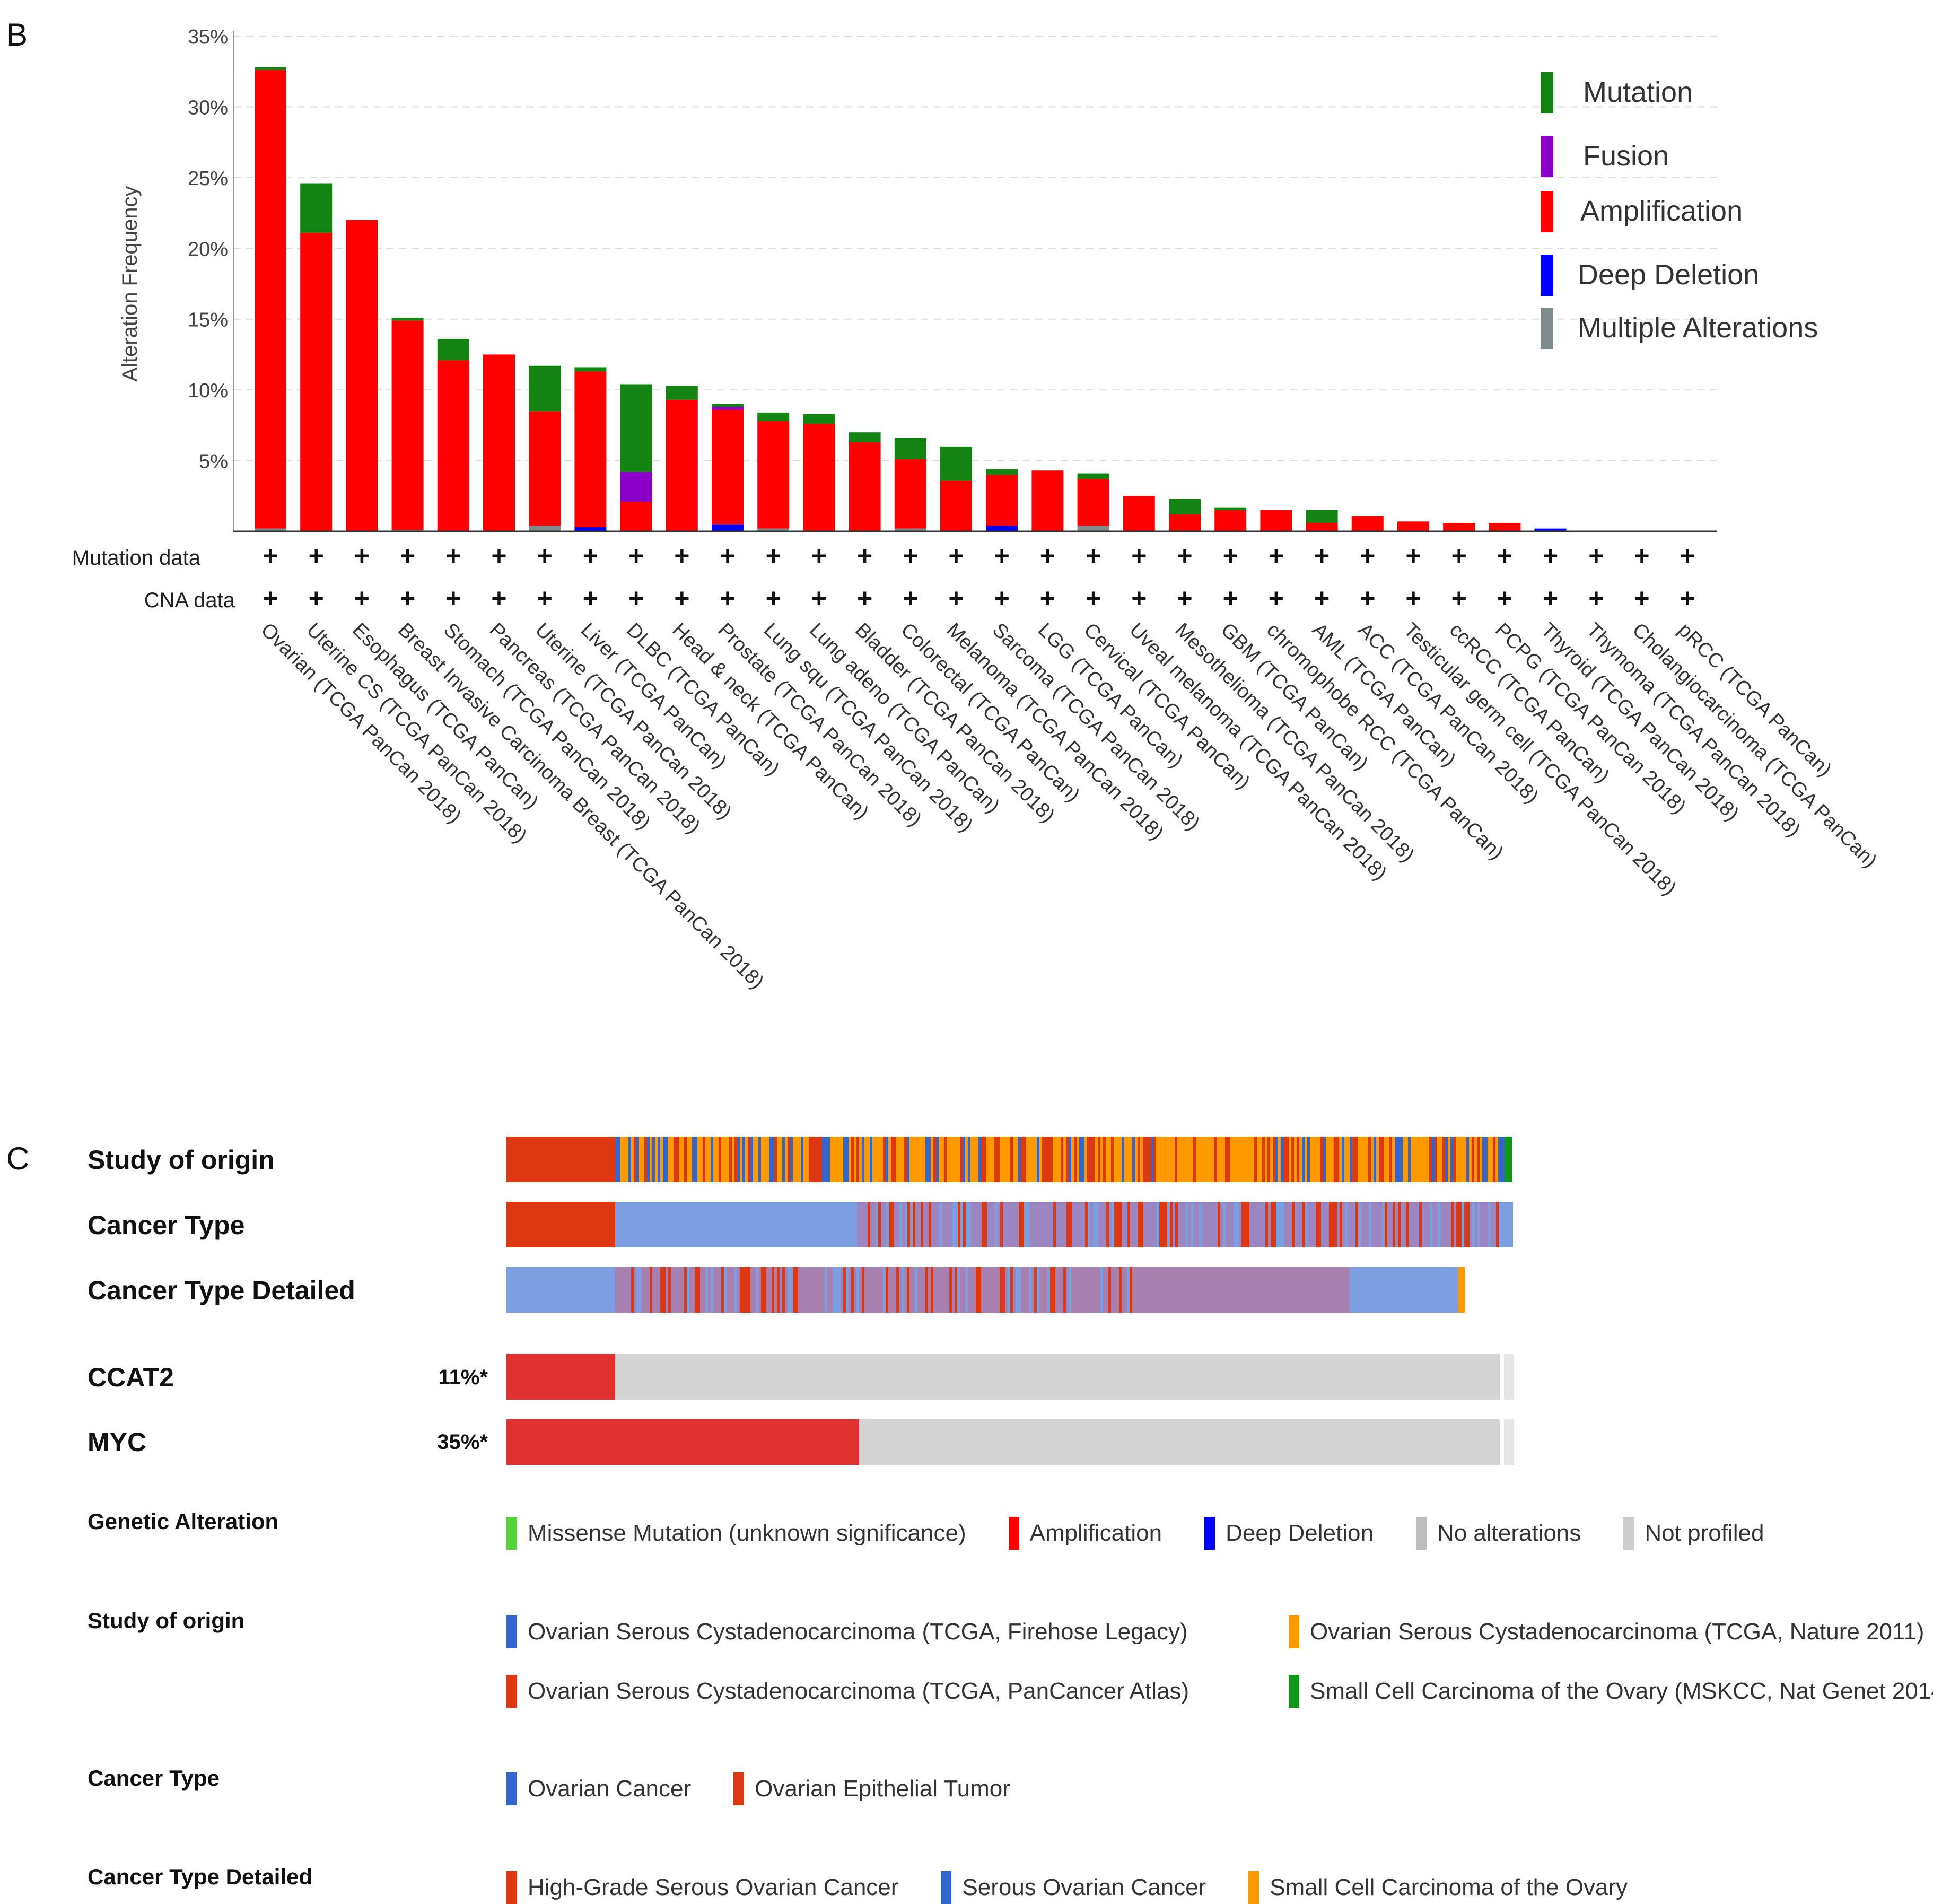 Image resolution: width=1933 pixels, height=1904 pixels. Describe the element at coordinates (1508, 1442) in the screenshot. I see `not-profiled-samples` at that location.